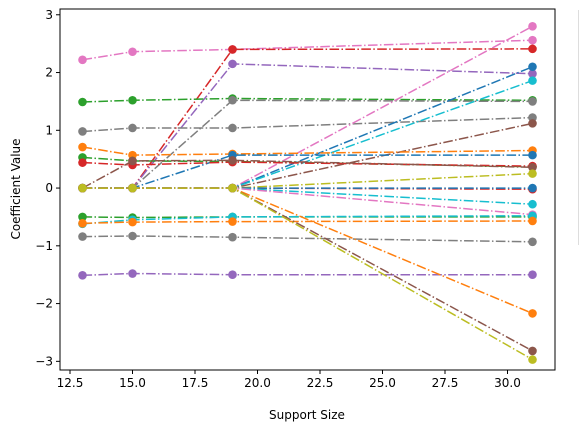 The image size is (582, 432). I want to click on series-11-point, so click(82, 147).